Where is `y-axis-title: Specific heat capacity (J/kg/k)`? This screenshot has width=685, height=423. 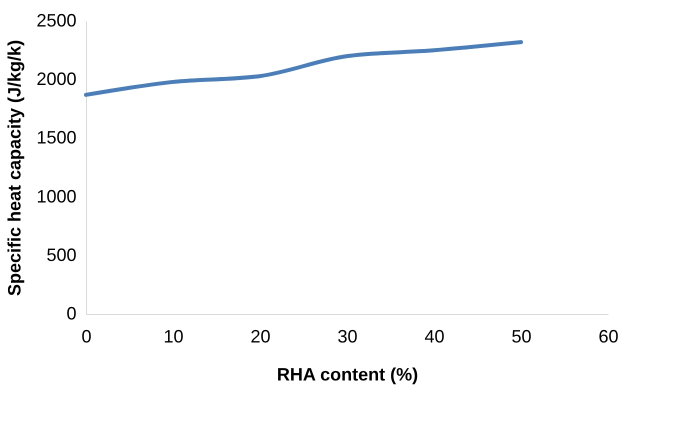
y-axis-title: Specific heat capacity (J/kg/k) is located at coordinates (14, 168).